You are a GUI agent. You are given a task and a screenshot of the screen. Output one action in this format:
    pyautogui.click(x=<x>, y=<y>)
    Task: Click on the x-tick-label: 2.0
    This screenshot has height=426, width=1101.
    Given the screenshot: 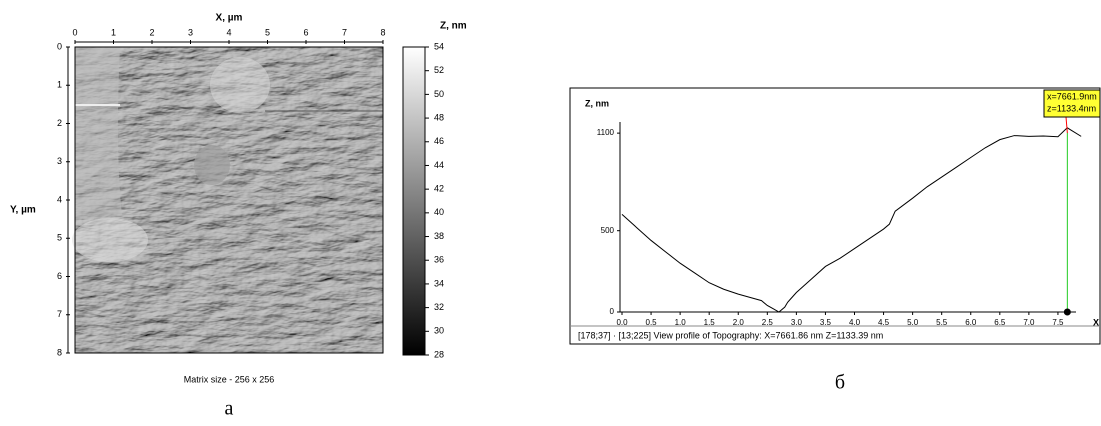 What is the action you would take?
    pyautogui.click(x=739, y=322)
    